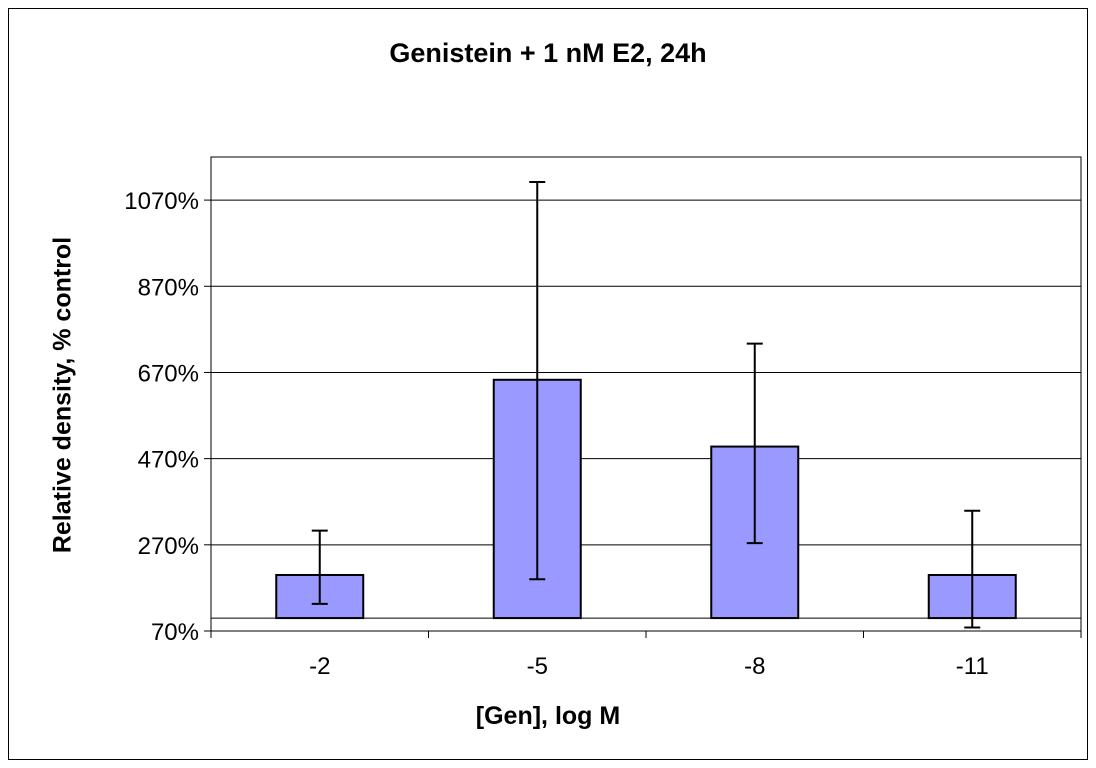 The height and width of the screenshot is (768, 1096). What do you see at coordinates (161, 201) in the screenshot?
I see `y-tick-label: 1070%` at bounding box center [161, 201].